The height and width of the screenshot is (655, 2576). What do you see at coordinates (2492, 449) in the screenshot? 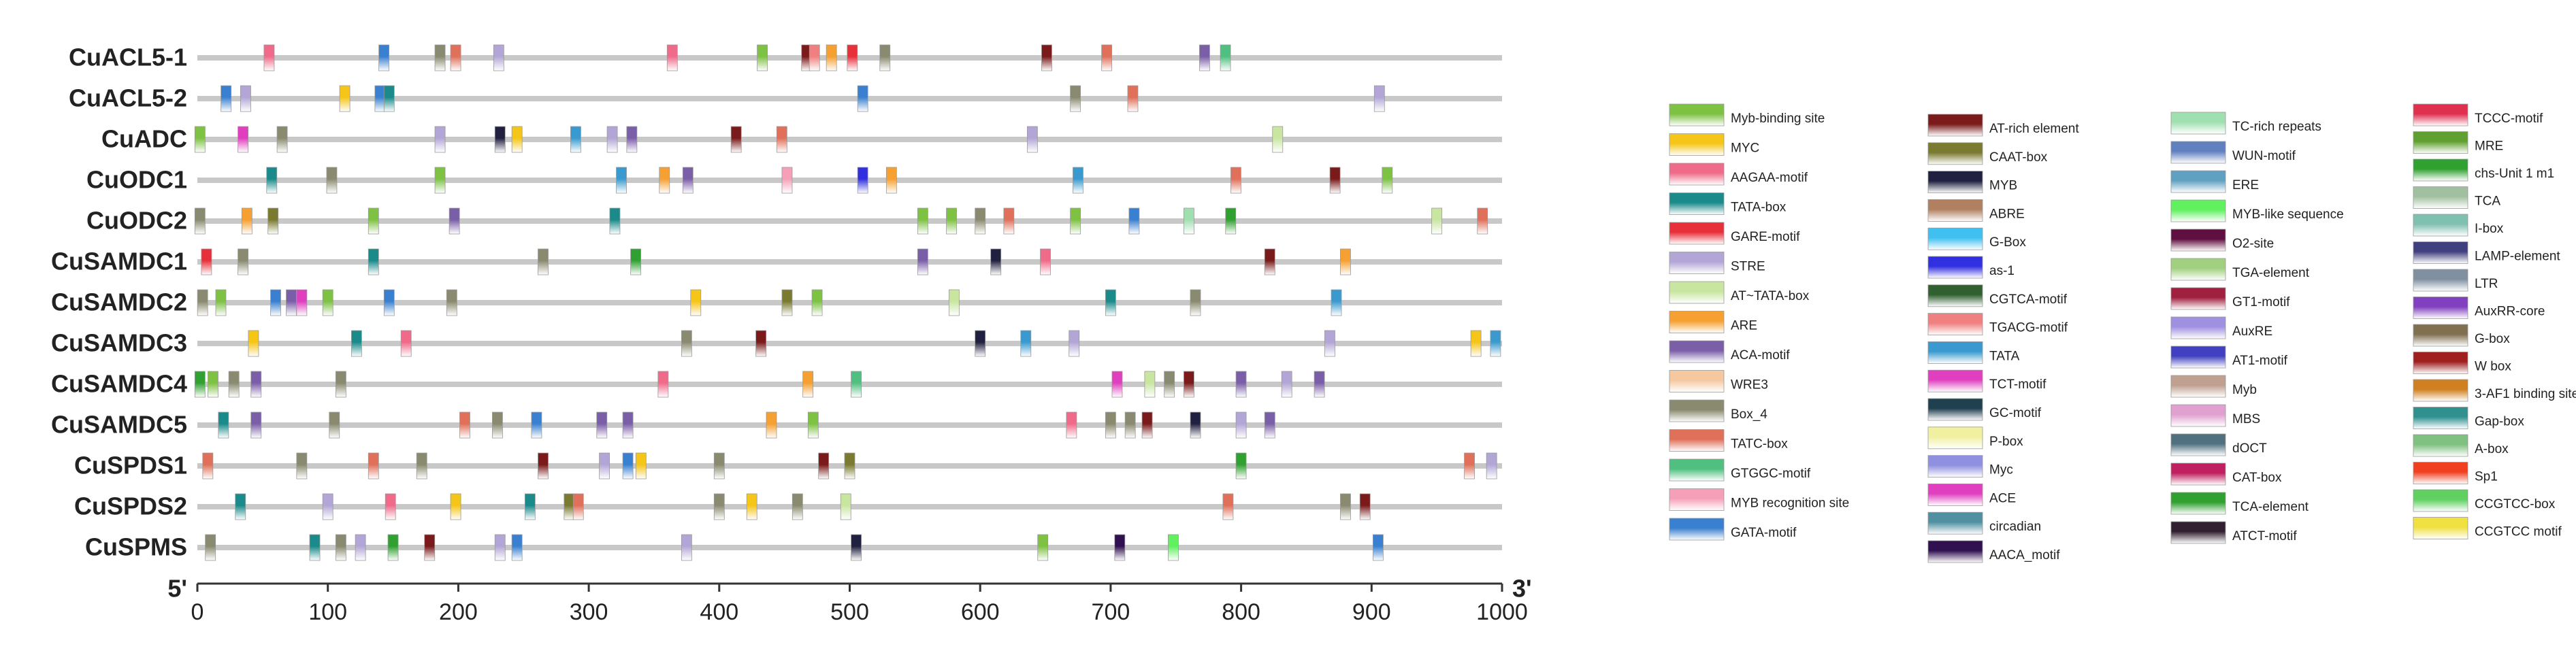
I see `legend-label: A-box` at bounding box center [2492, 449].